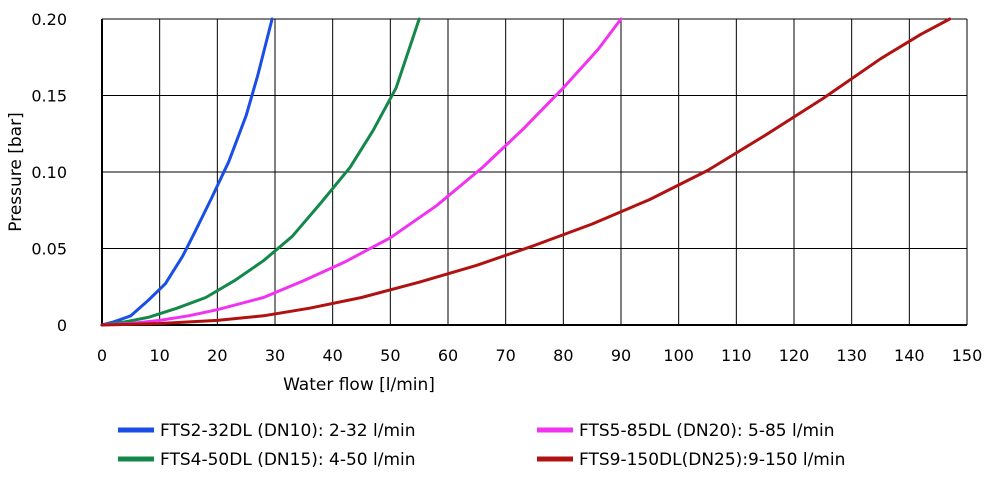 This screenshot has height=477, width=999. What do you see at coordinates (288, 460) in the screenshot?
I see `legend-label: FTS4-50DL (DN15): 4-50 l/min` at bounding box center [288, 460].